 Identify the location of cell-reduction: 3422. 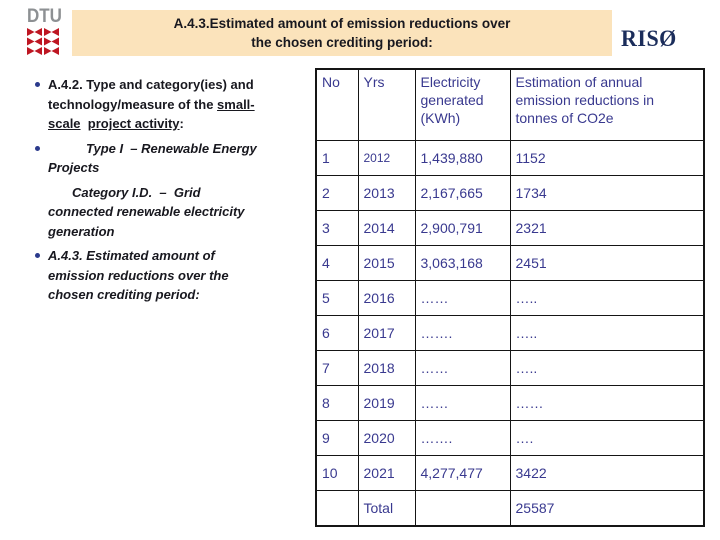
(607, 473).